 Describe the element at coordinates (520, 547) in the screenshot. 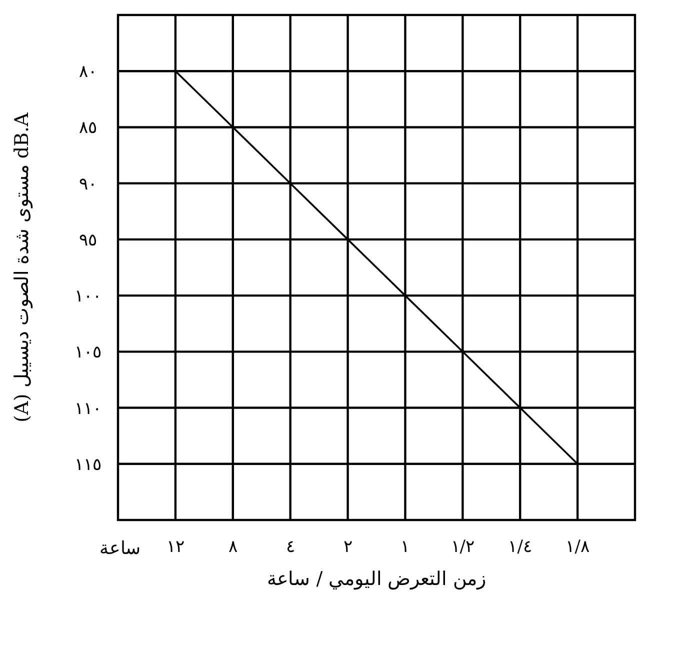

I see `x-tick-label: ١/٤` at that location.